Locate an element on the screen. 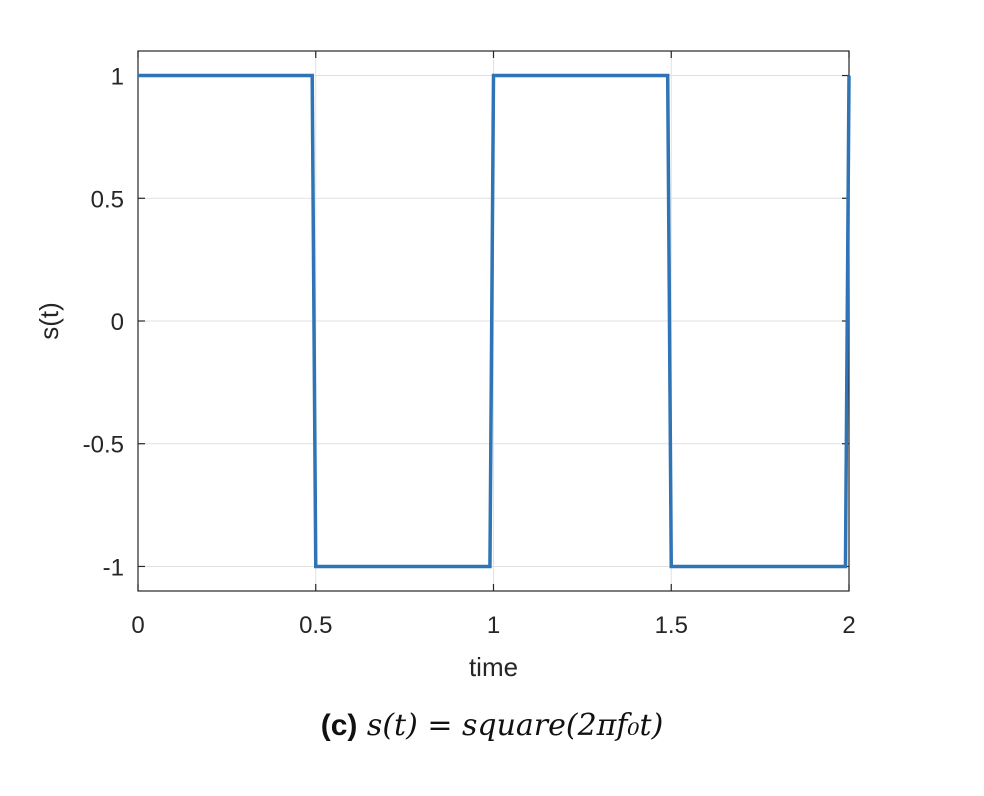 Image resolution: width=984 pixels, height=796 pixels. x-tick-label: 0 is located at coordinates (137, 625).